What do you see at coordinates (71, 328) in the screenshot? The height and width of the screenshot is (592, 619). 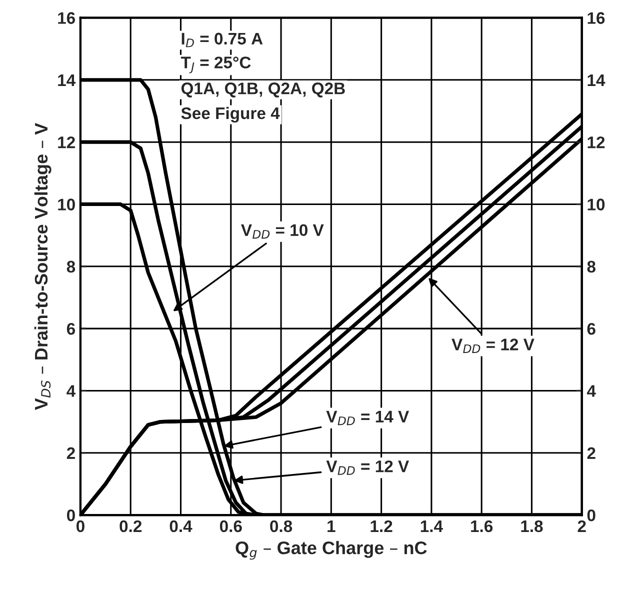 I see `y-tick-label: 6` at bounding box center [71, 328].